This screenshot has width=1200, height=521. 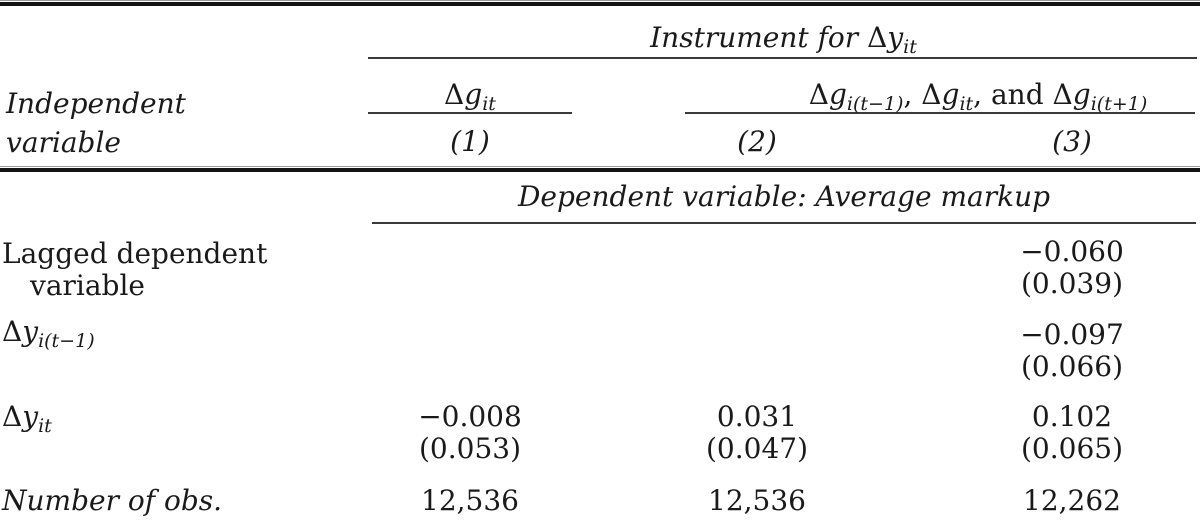 What do you see at coordinates (470, 141) in the screenshot?
I see `column-number-1: (1)` at bounding box center [470, 141].